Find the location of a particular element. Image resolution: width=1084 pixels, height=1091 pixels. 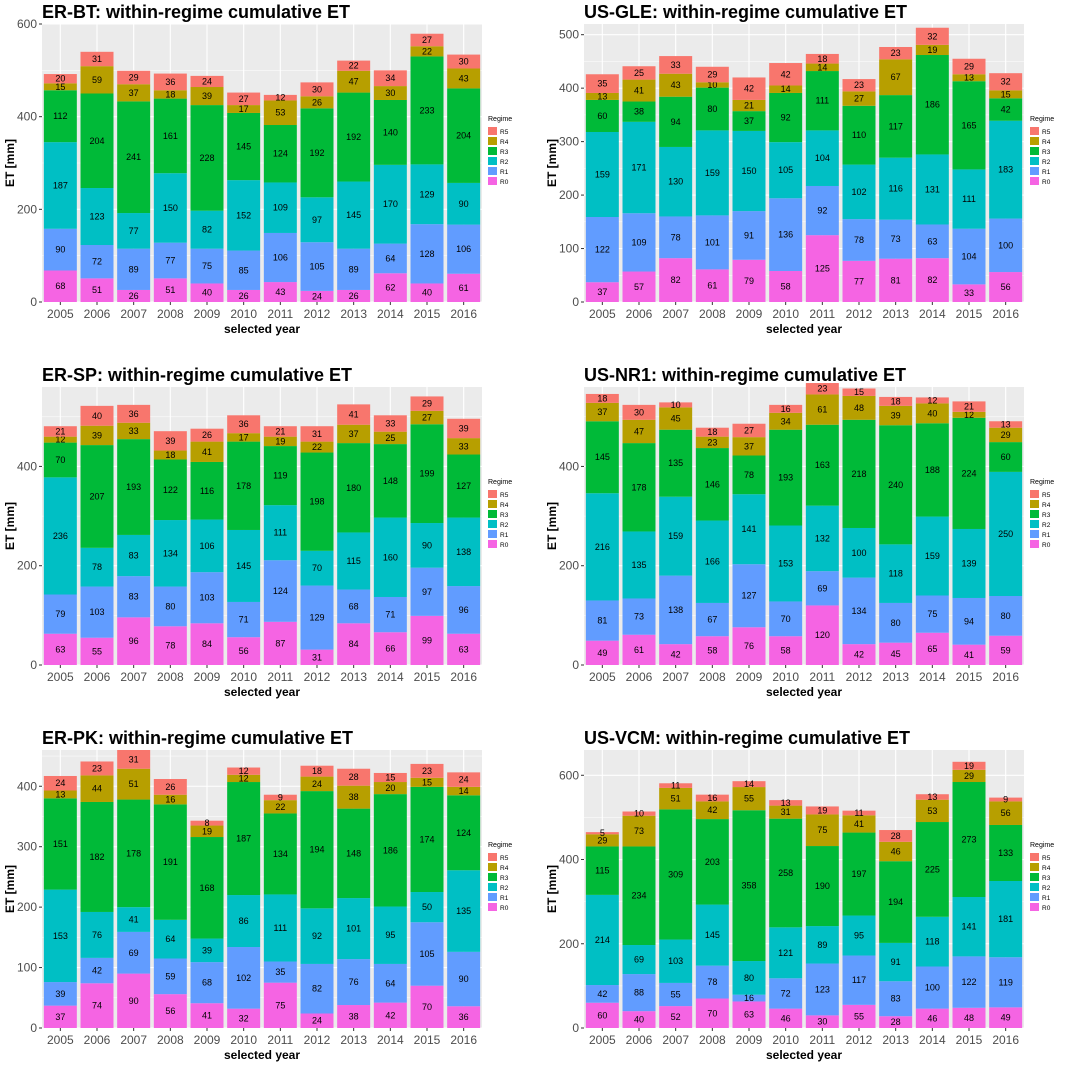

bar-r3-2010 is located at coordinates (244, 146).